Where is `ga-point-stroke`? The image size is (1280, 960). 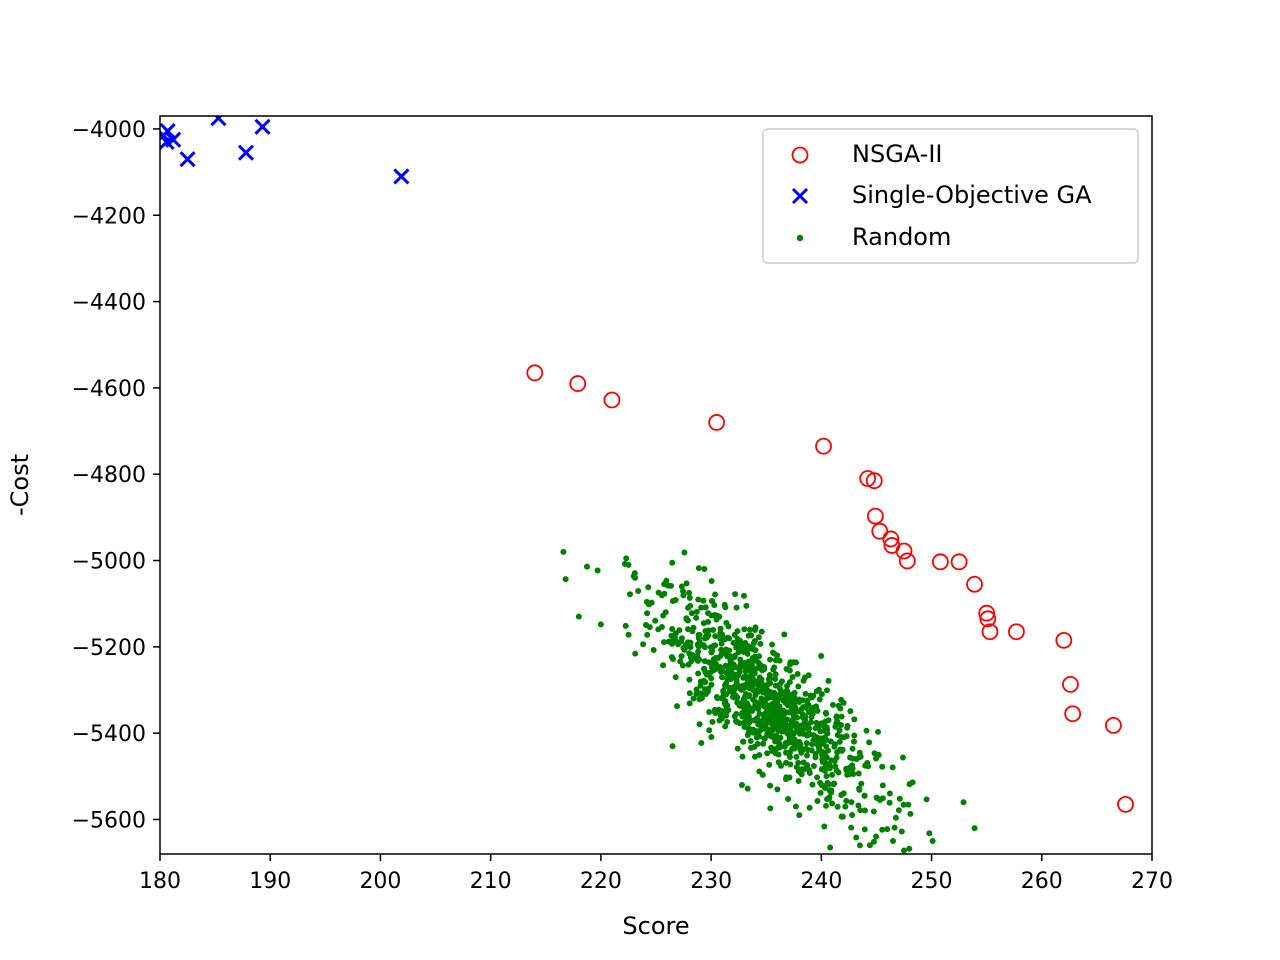 ga-point-stroke is located at coordinates (173, 139).